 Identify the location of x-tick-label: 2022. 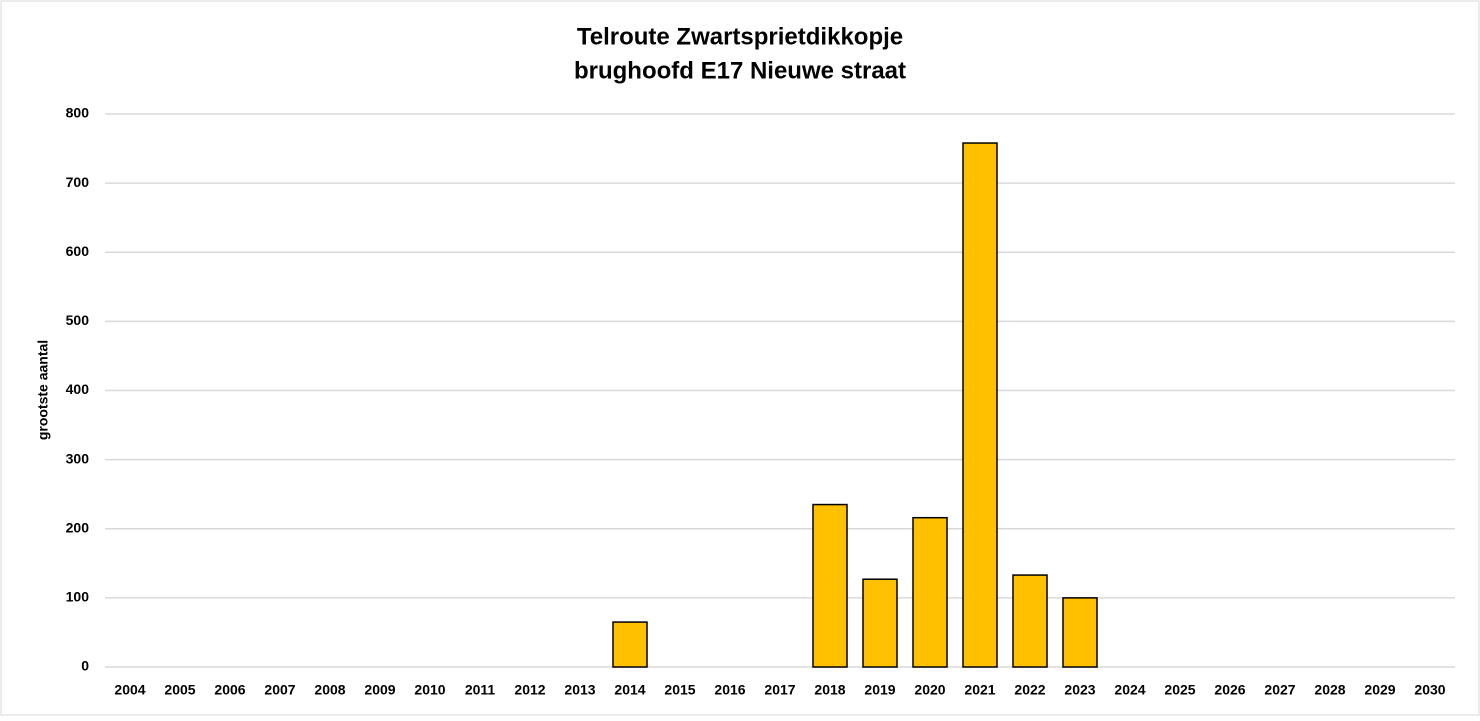
(1029, 690).